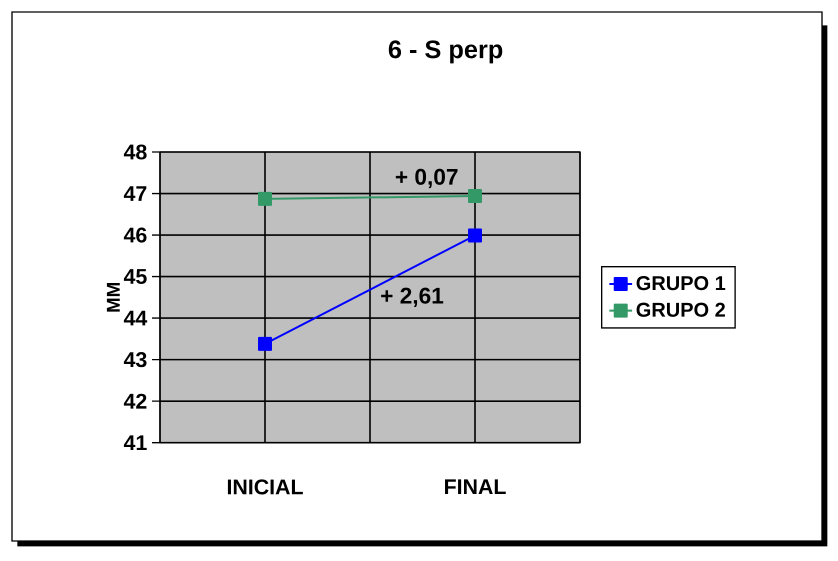 The image size is (838, 561). What do you see at coordinates (135, 360) in the screenshot?
I see `y-tick-label: 43` at bounding box center [135, 360].